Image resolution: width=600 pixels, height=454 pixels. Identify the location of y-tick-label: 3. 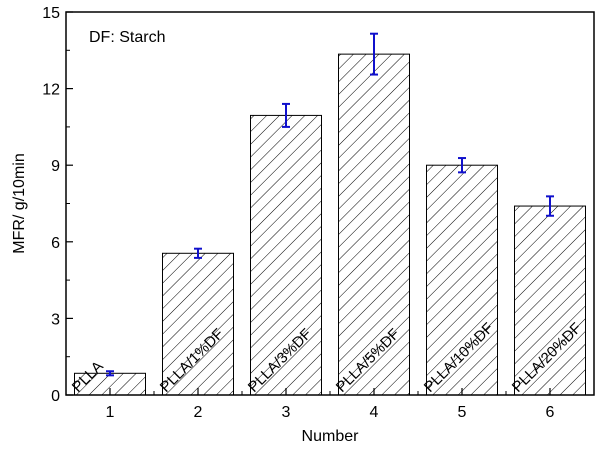
(55, 319).